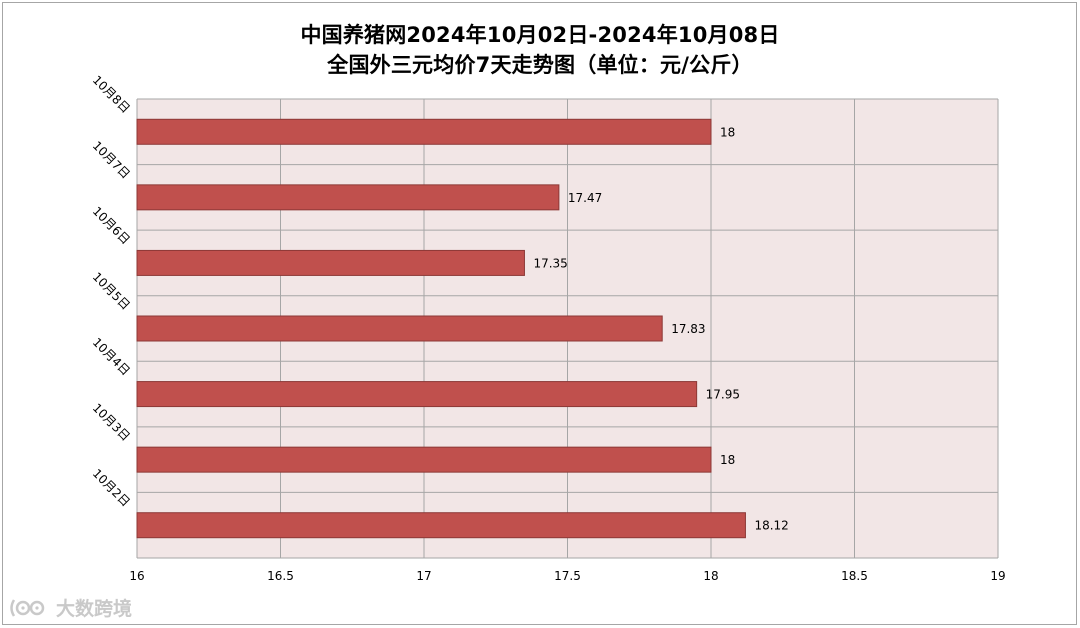 Image resolution: width=1080 pixels, height=628 pixels. What do you see at coordinates (111, 225) in the screenshot?
I see `category-label: 10月6日` at bounding box center [111, 225].